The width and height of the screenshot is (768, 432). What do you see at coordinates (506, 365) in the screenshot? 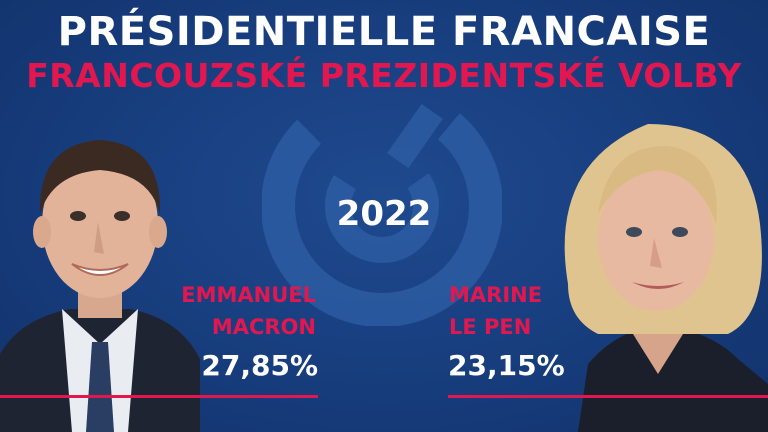
I see `candidate-percentage: 23,15%` at bounding box center [506, 365].